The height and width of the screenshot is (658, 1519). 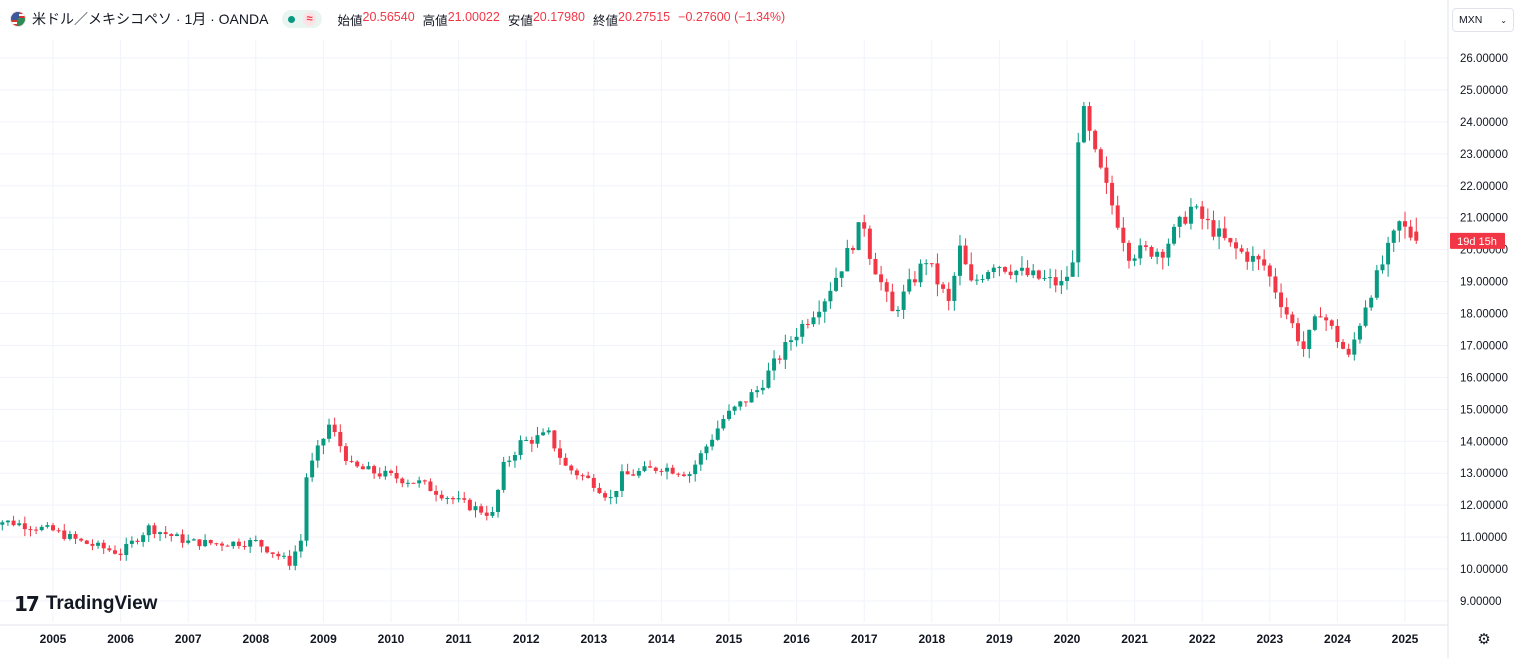 What do you see at coordinates (1483, 20) in the screenshot?
I see `currency-selector-button: MXN ⌄` at bounding box center [1483, 20].